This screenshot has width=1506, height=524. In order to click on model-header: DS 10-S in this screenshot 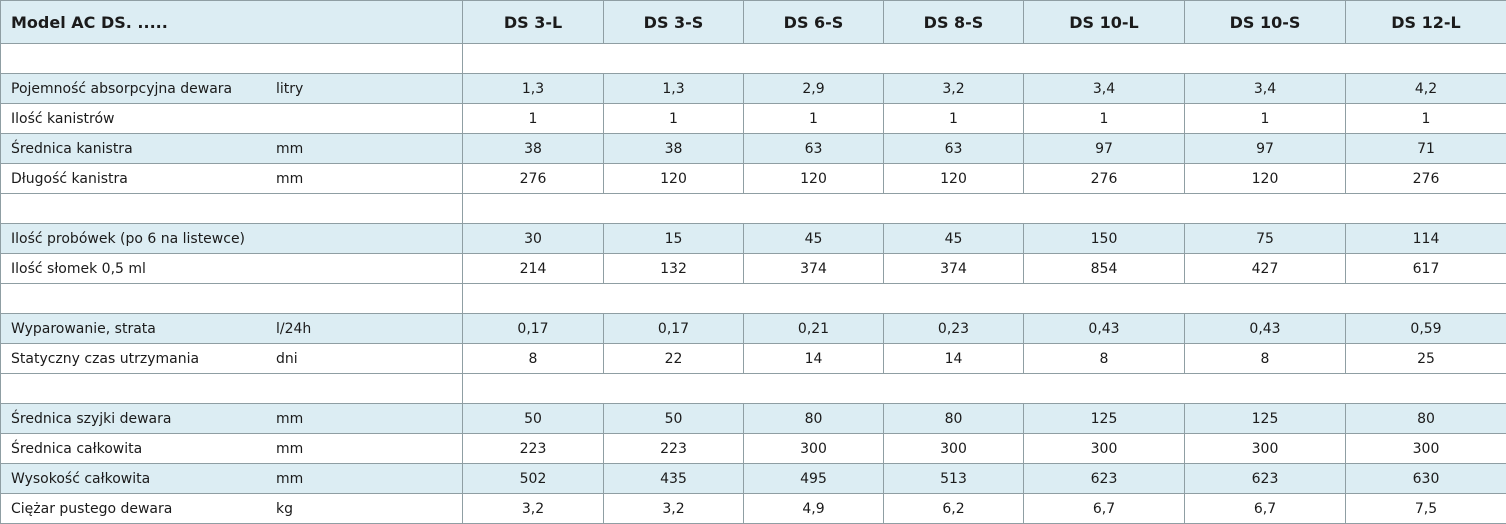, I will do `click(1265, 22)`.